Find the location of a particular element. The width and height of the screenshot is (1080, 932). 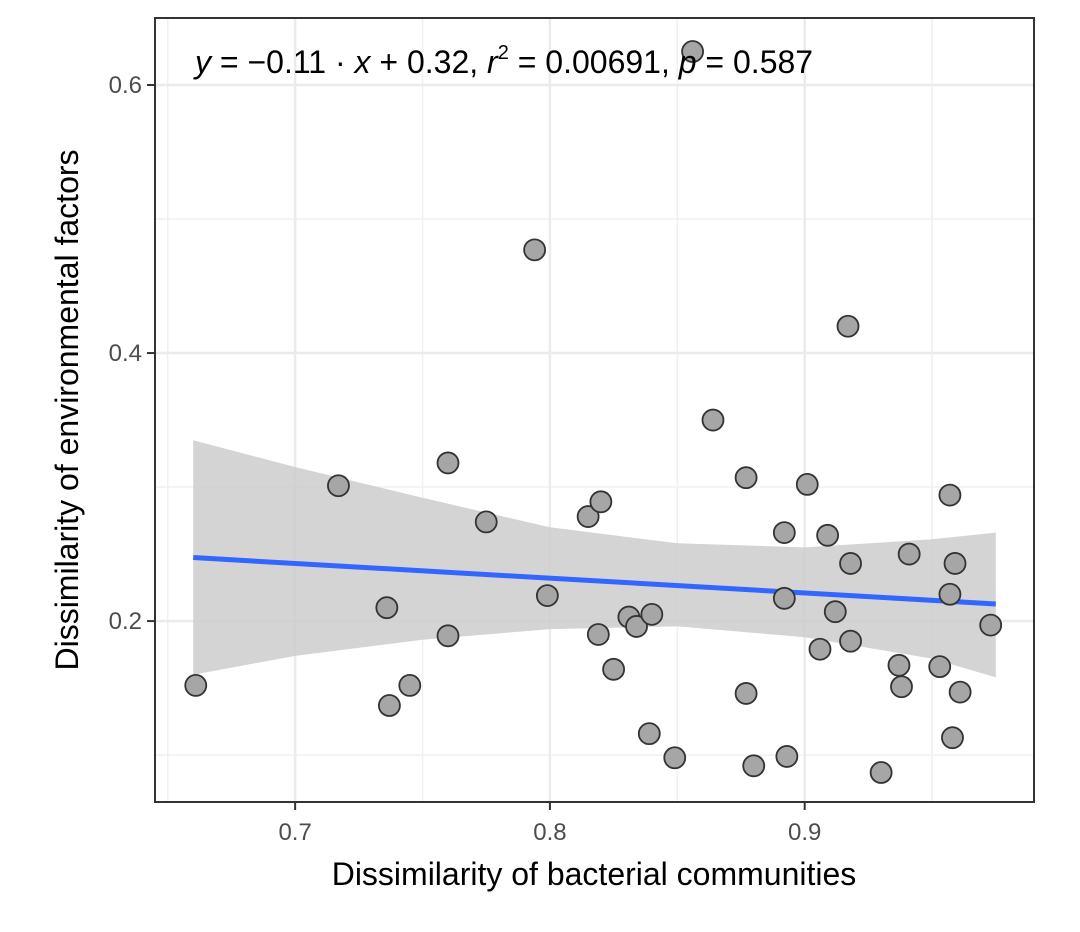

x-axis-ticks: 0.7 0.8 0.9 is located at coordinates (549, 824).